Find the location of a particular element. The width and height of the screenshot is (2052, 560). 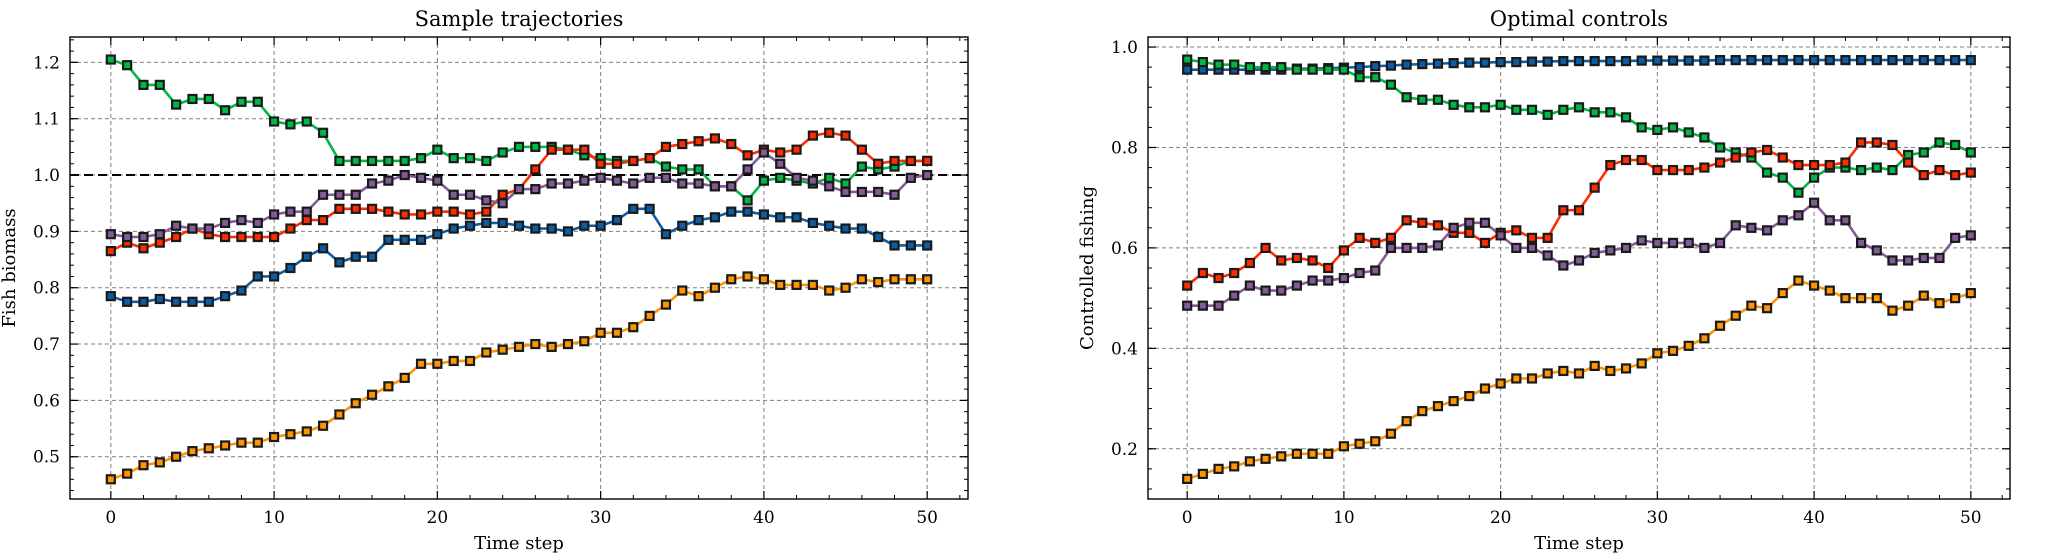

x-tick-label: 50 is located at coordinates (927, 518).